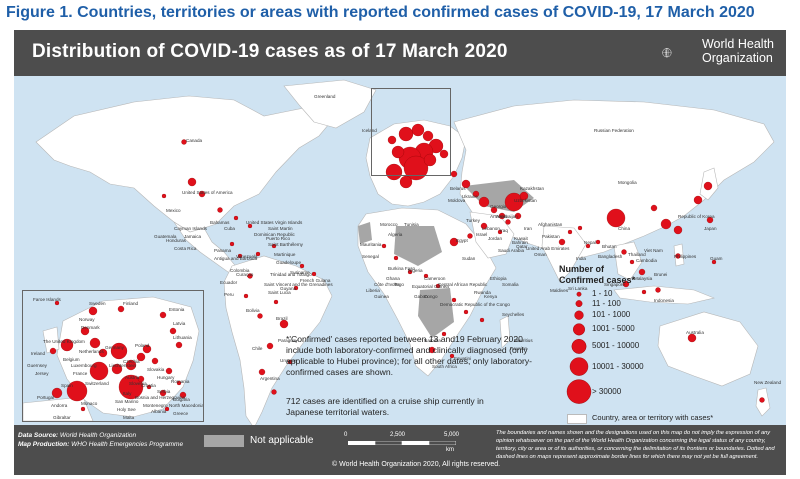 Image resolution: width=800 pixels, height=479 pixels. Describe the element at coordinates (411, 224) in the screenshot. I see `country-label: Tunisia` at that location.